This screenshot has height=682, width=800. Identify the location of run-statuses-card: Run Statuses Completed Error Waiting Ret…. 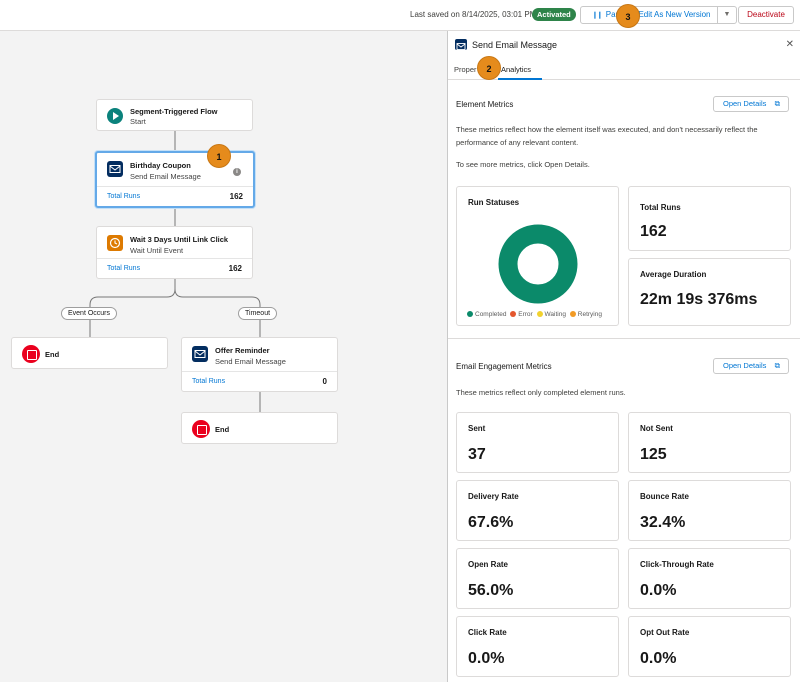
(537, 256).